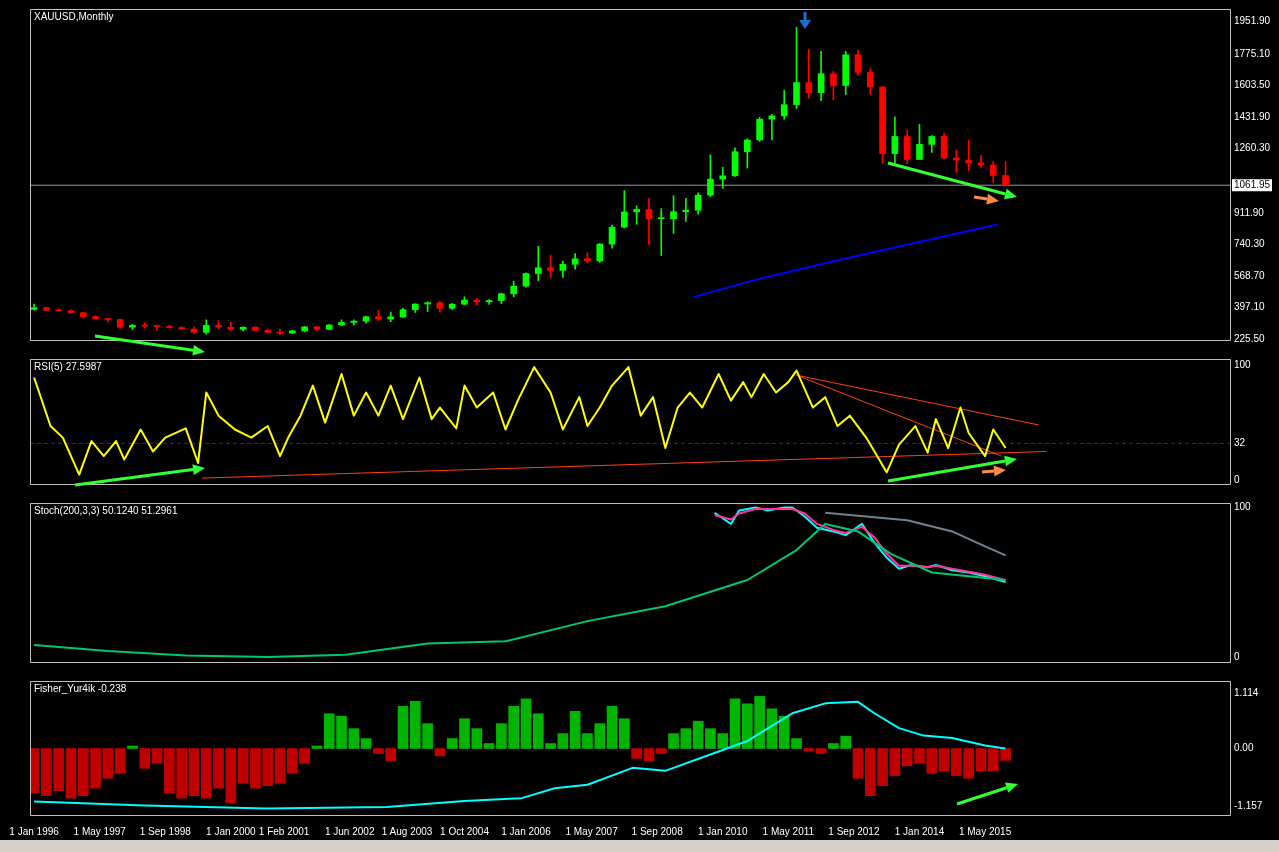  Describe the element at coordinates (80, 688) in the screenshot. I see `chart-title: Fisher_Yur4ik -0.238` at that location.